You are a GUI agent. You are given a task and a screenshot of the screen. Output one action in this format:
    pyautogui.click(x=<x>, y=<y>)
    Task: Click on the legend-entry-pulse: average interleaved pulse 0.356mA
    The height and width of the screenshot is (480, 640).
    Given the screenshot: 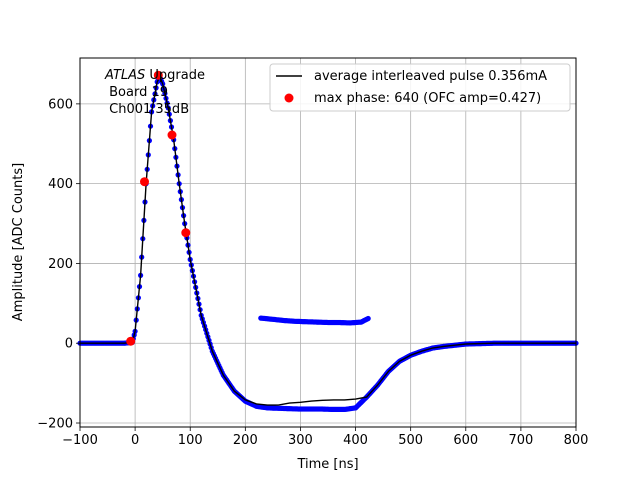 What is the action you would take?
    pyautogui.click(x=430, y=76)
    